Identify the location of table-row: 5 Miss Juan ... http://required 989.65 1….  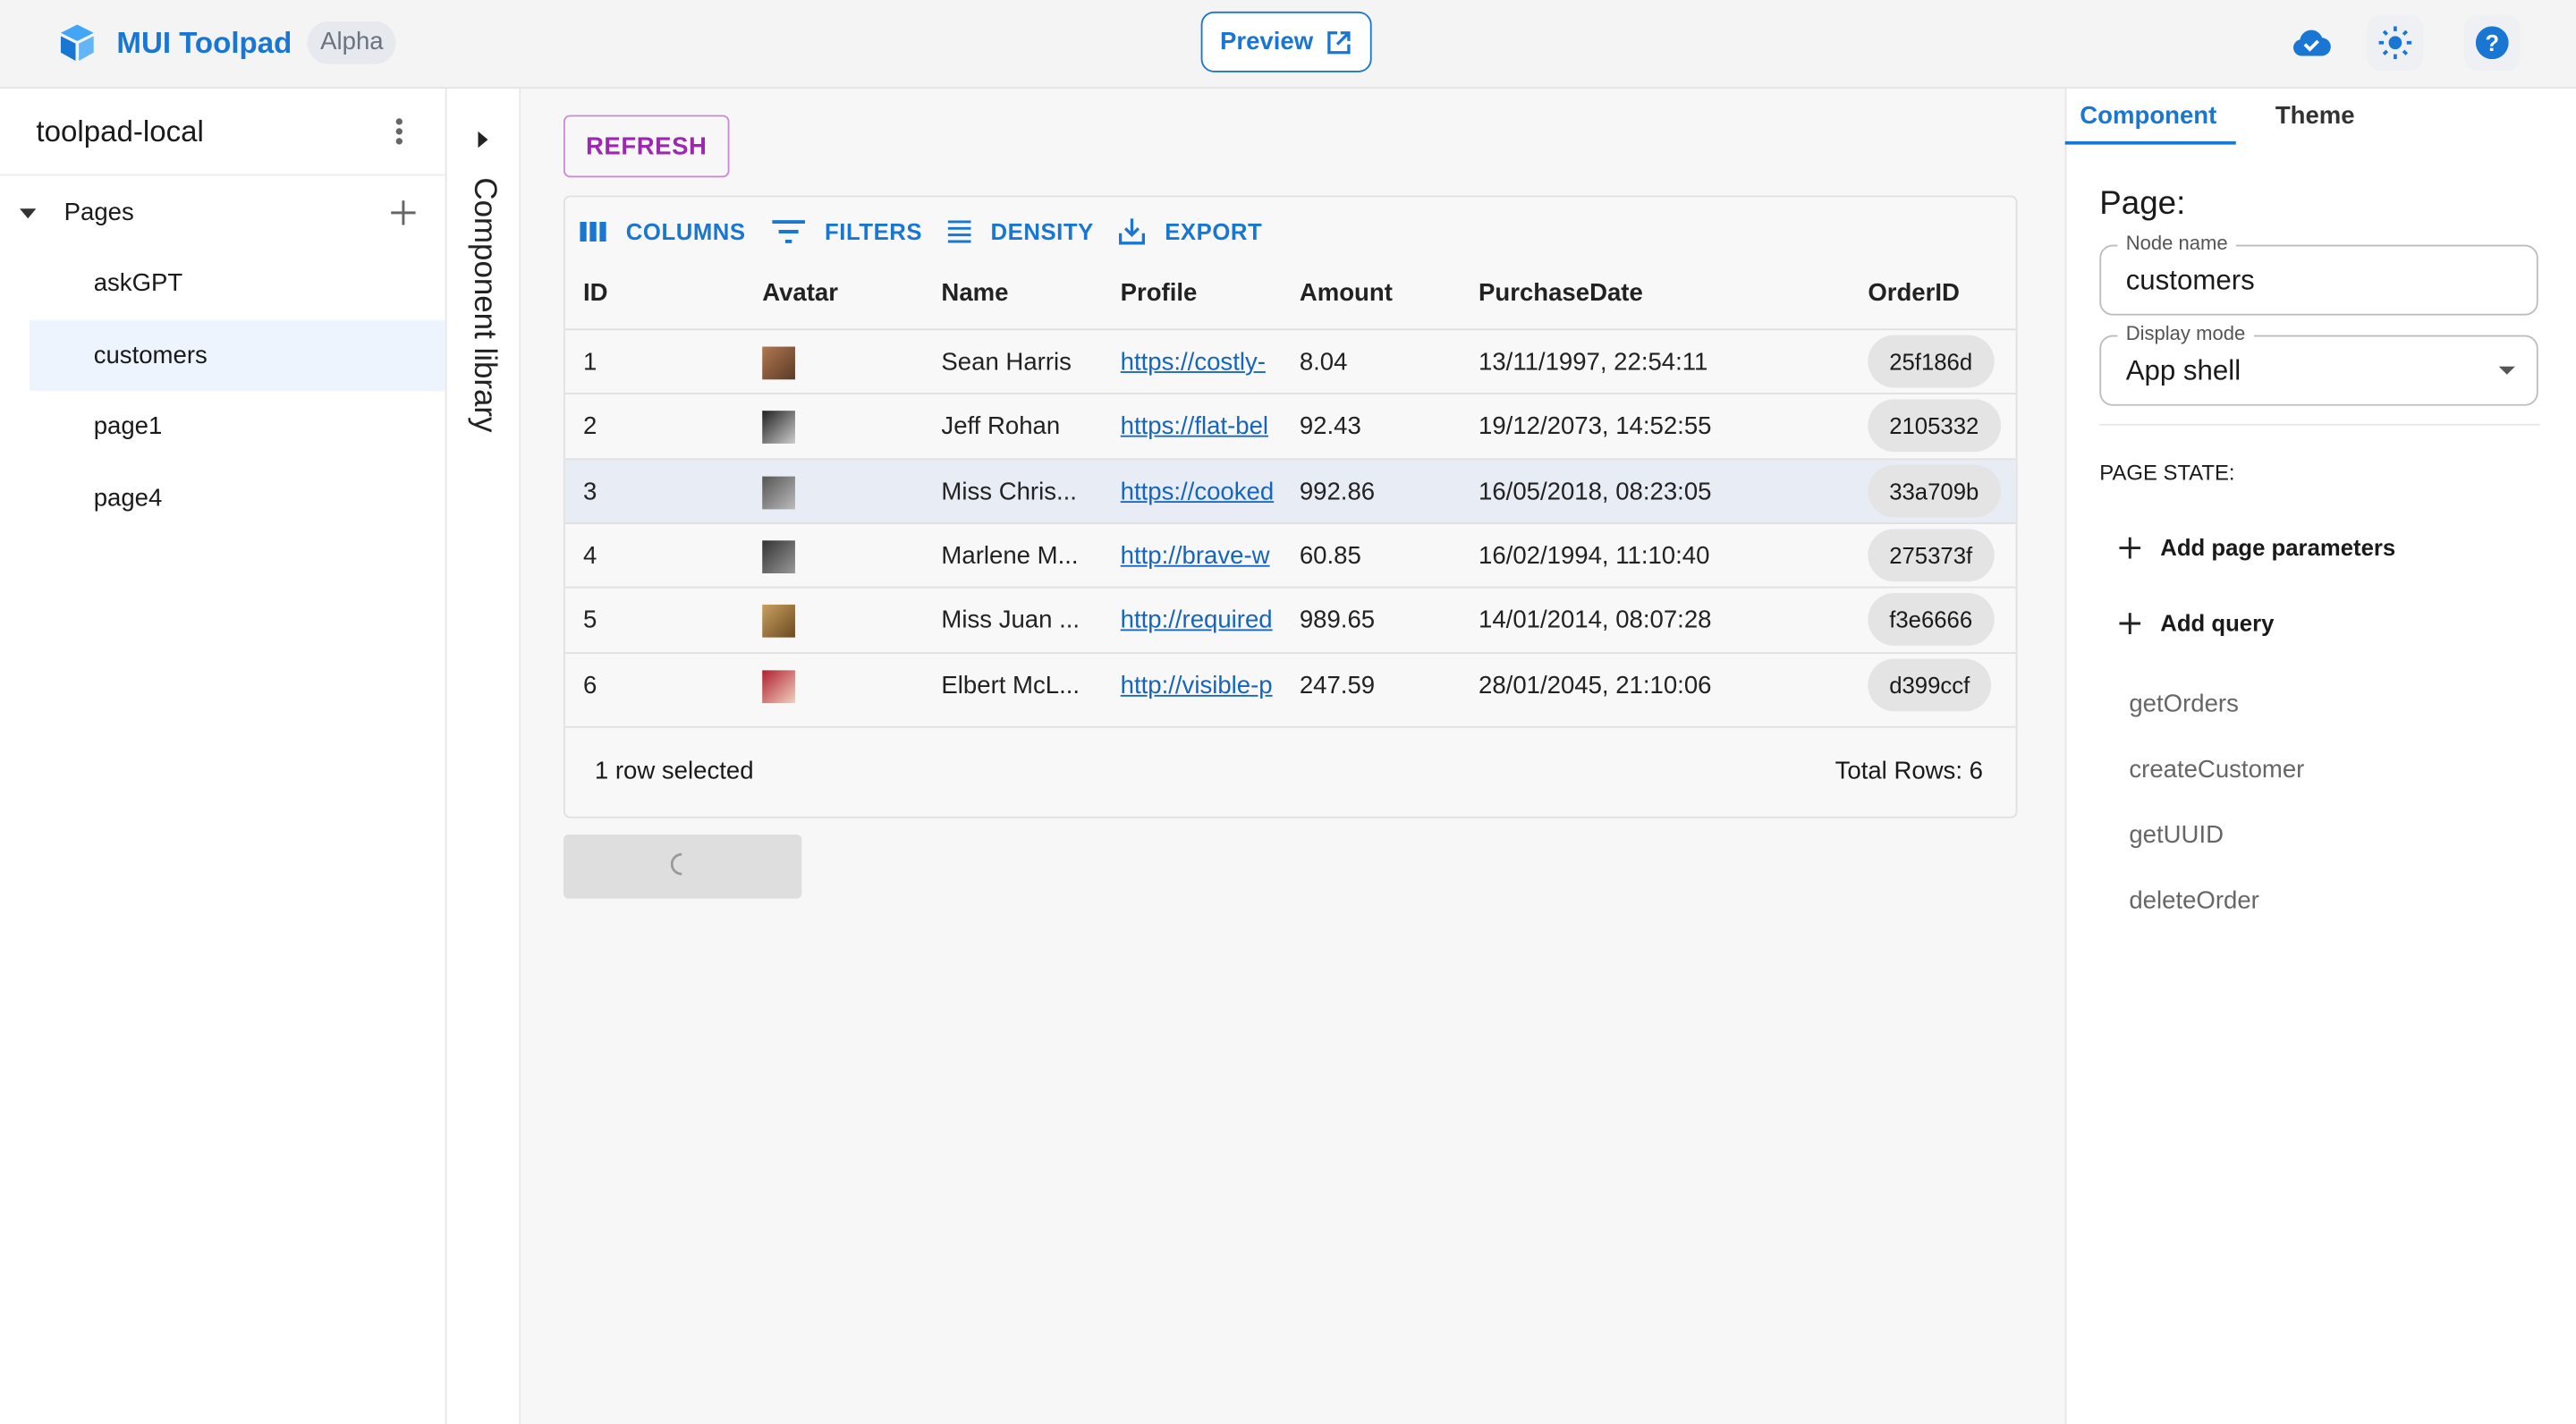
(1290, 619).